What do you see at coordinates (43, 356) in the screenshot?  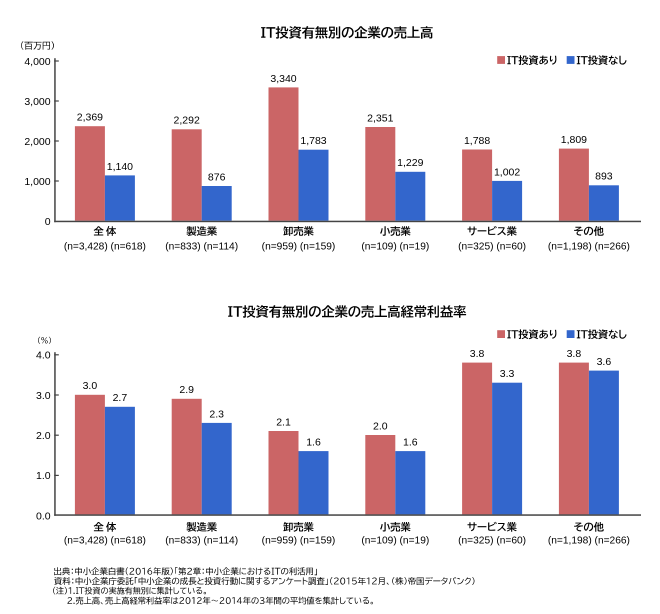 I see `svg-text: 4.0` at bounding box center [43, 356].